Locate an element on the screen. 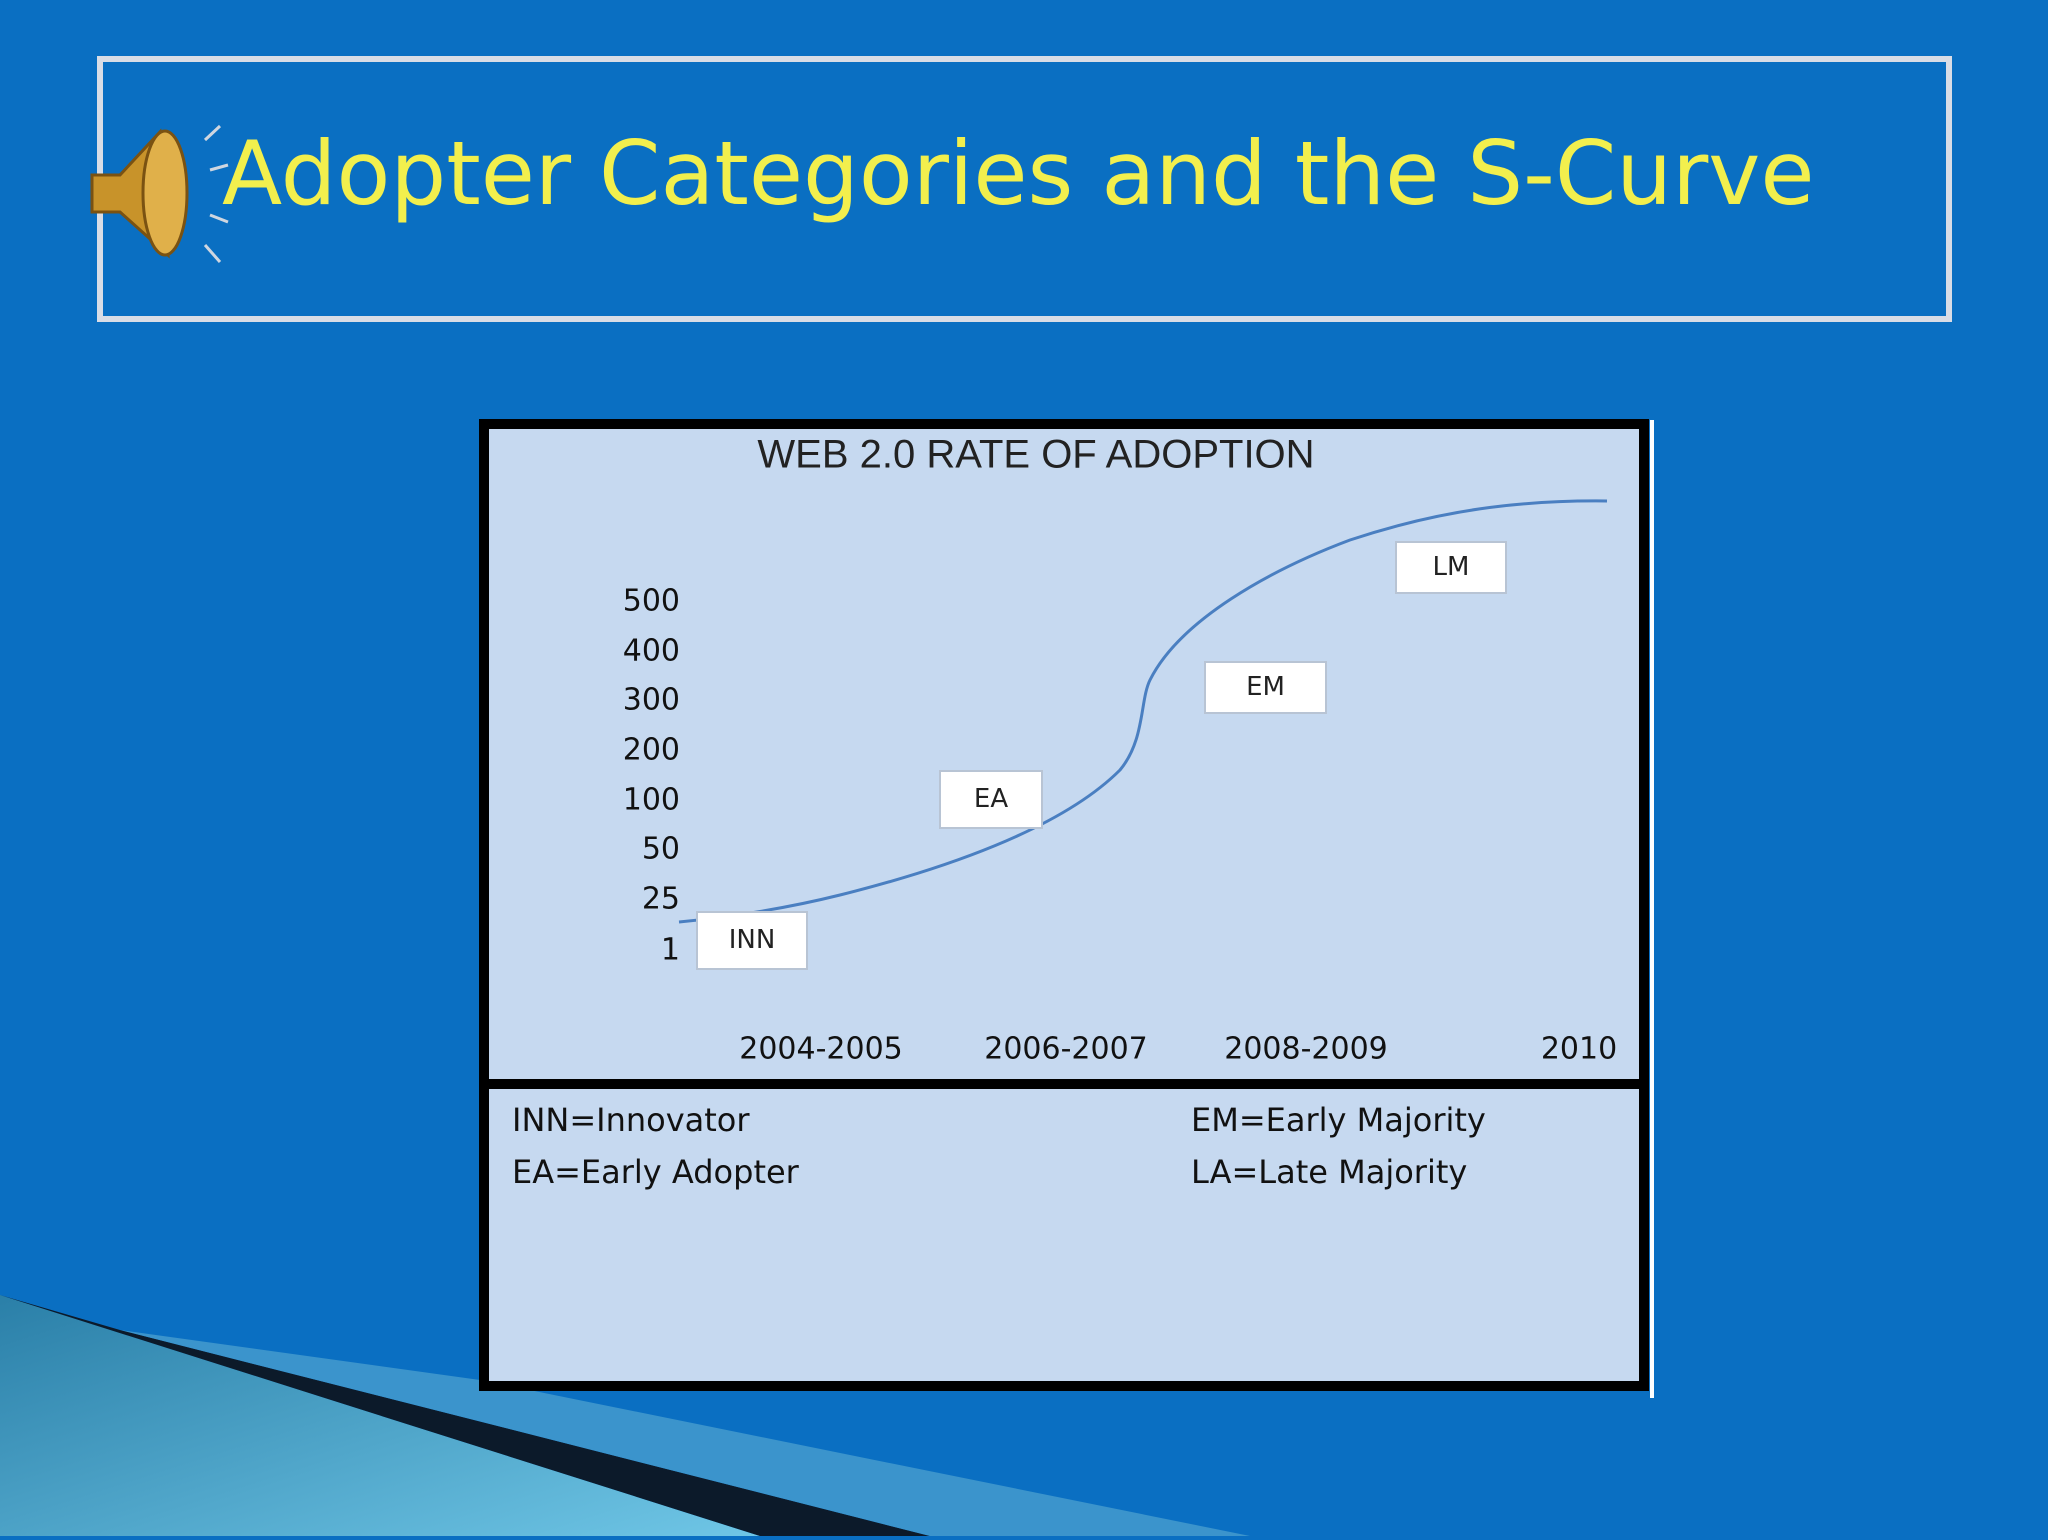  x-label: 2010 is located at coordinates (1579, 1049).